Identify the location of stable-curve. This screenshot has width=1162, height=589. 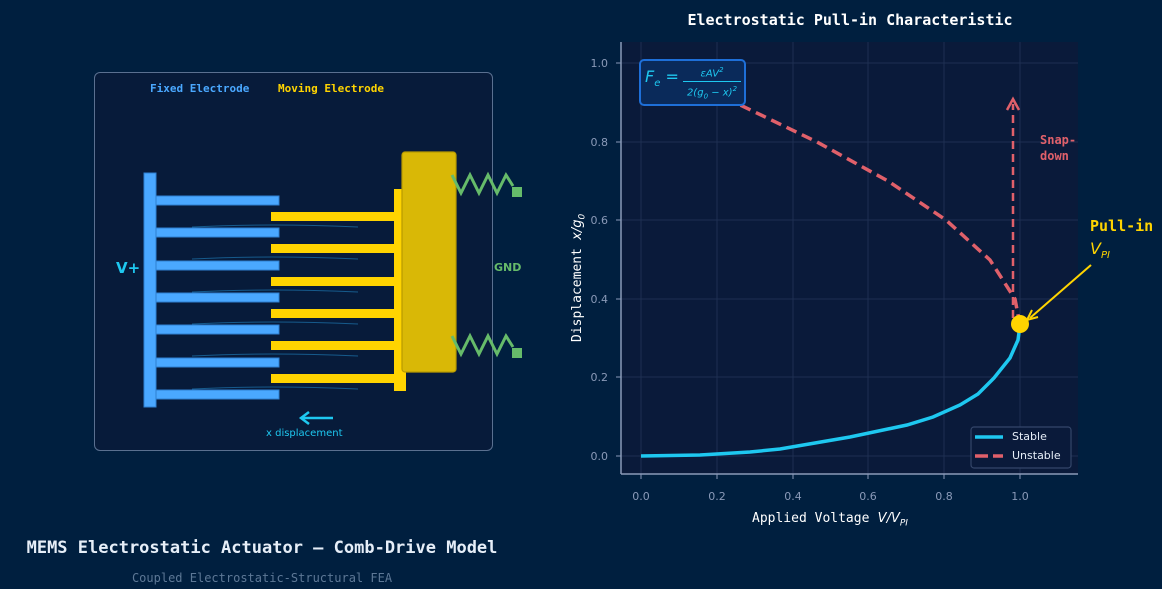
(831, 391).